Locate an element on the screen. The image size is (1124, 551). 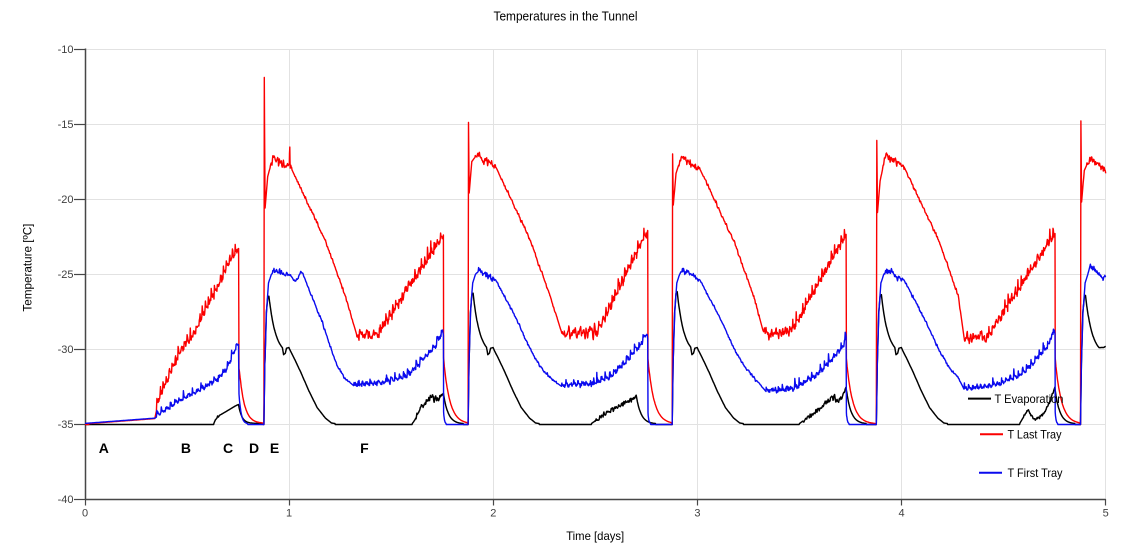
svg-text: T First Tray is located at coordinates (1035, 473).